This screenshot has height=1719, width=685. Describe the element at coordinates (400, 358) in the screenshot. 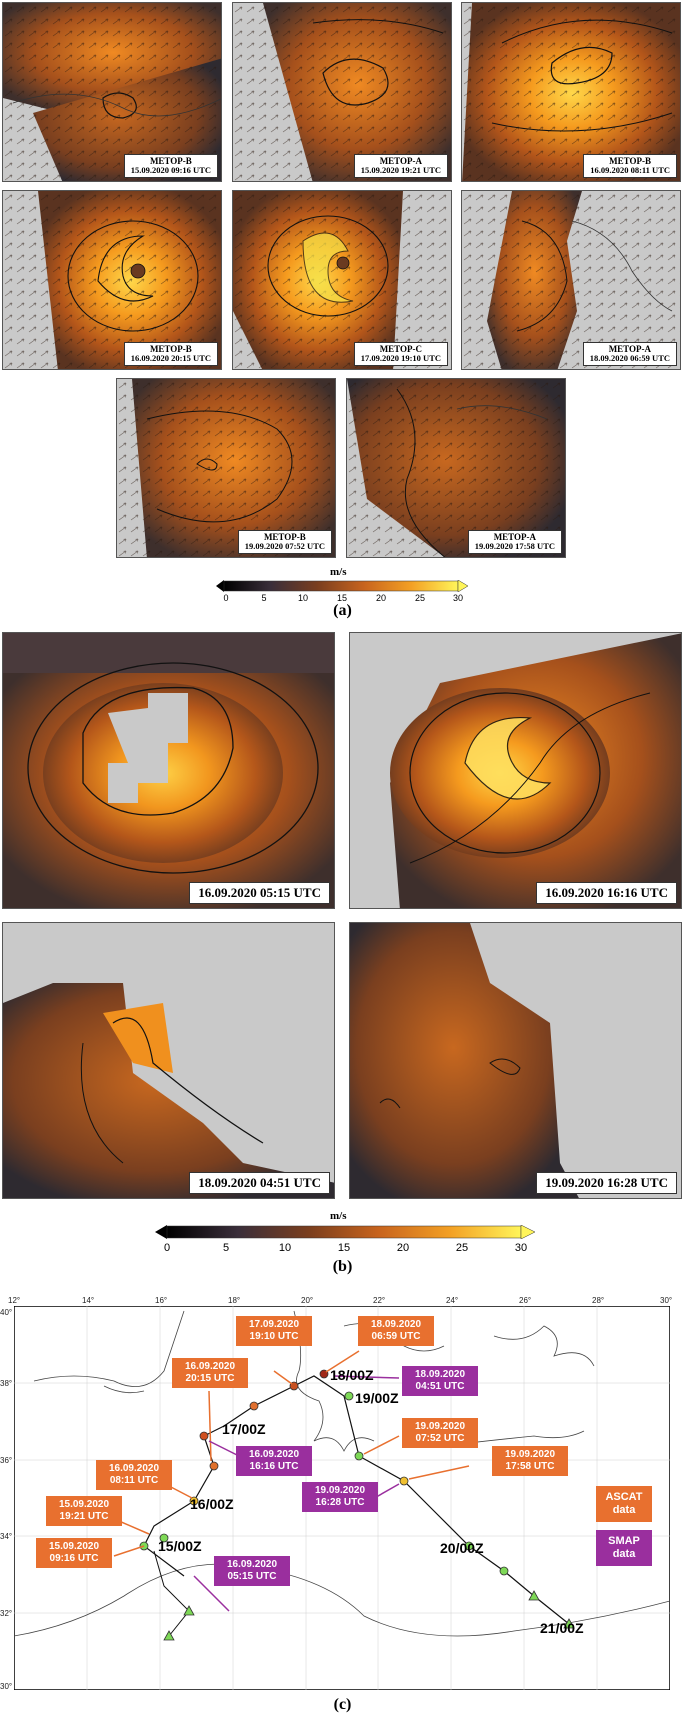

I see `pass-time: 17.09.2020 19:10 UTC` at that location.